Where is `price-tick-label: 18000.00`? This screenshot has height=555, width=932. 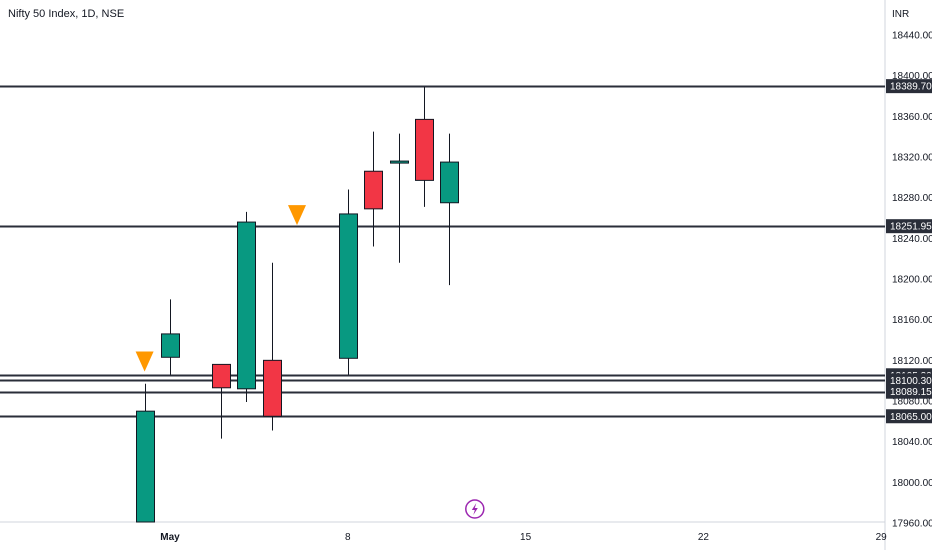 price-tick-label: 18000.00 is located at coordinates (912, 483).